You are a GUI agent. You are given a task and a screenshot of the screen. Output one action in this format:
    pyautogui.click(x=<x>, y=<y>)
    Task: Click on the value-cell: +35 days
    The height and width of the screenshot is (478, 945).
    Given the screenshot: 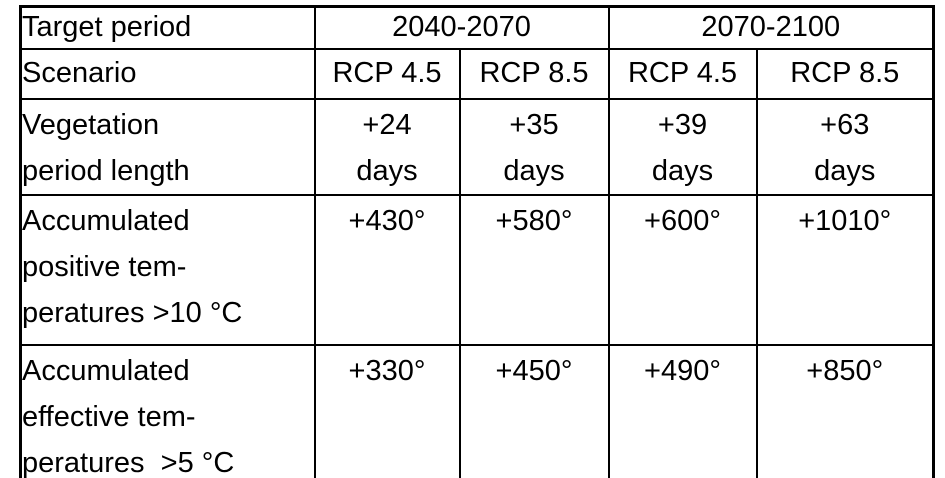 What is the action you would take?
    pyautogui.click(x=534, y=146)
    